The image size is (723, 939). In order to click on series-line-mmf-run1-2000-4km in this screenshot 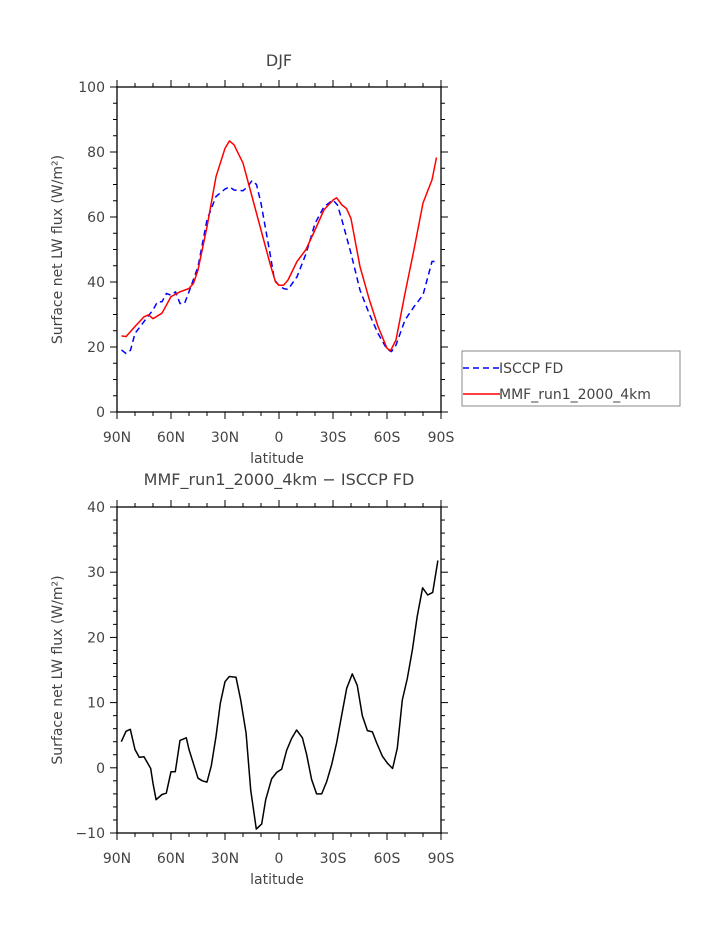, I will do `click(279, 246)`.